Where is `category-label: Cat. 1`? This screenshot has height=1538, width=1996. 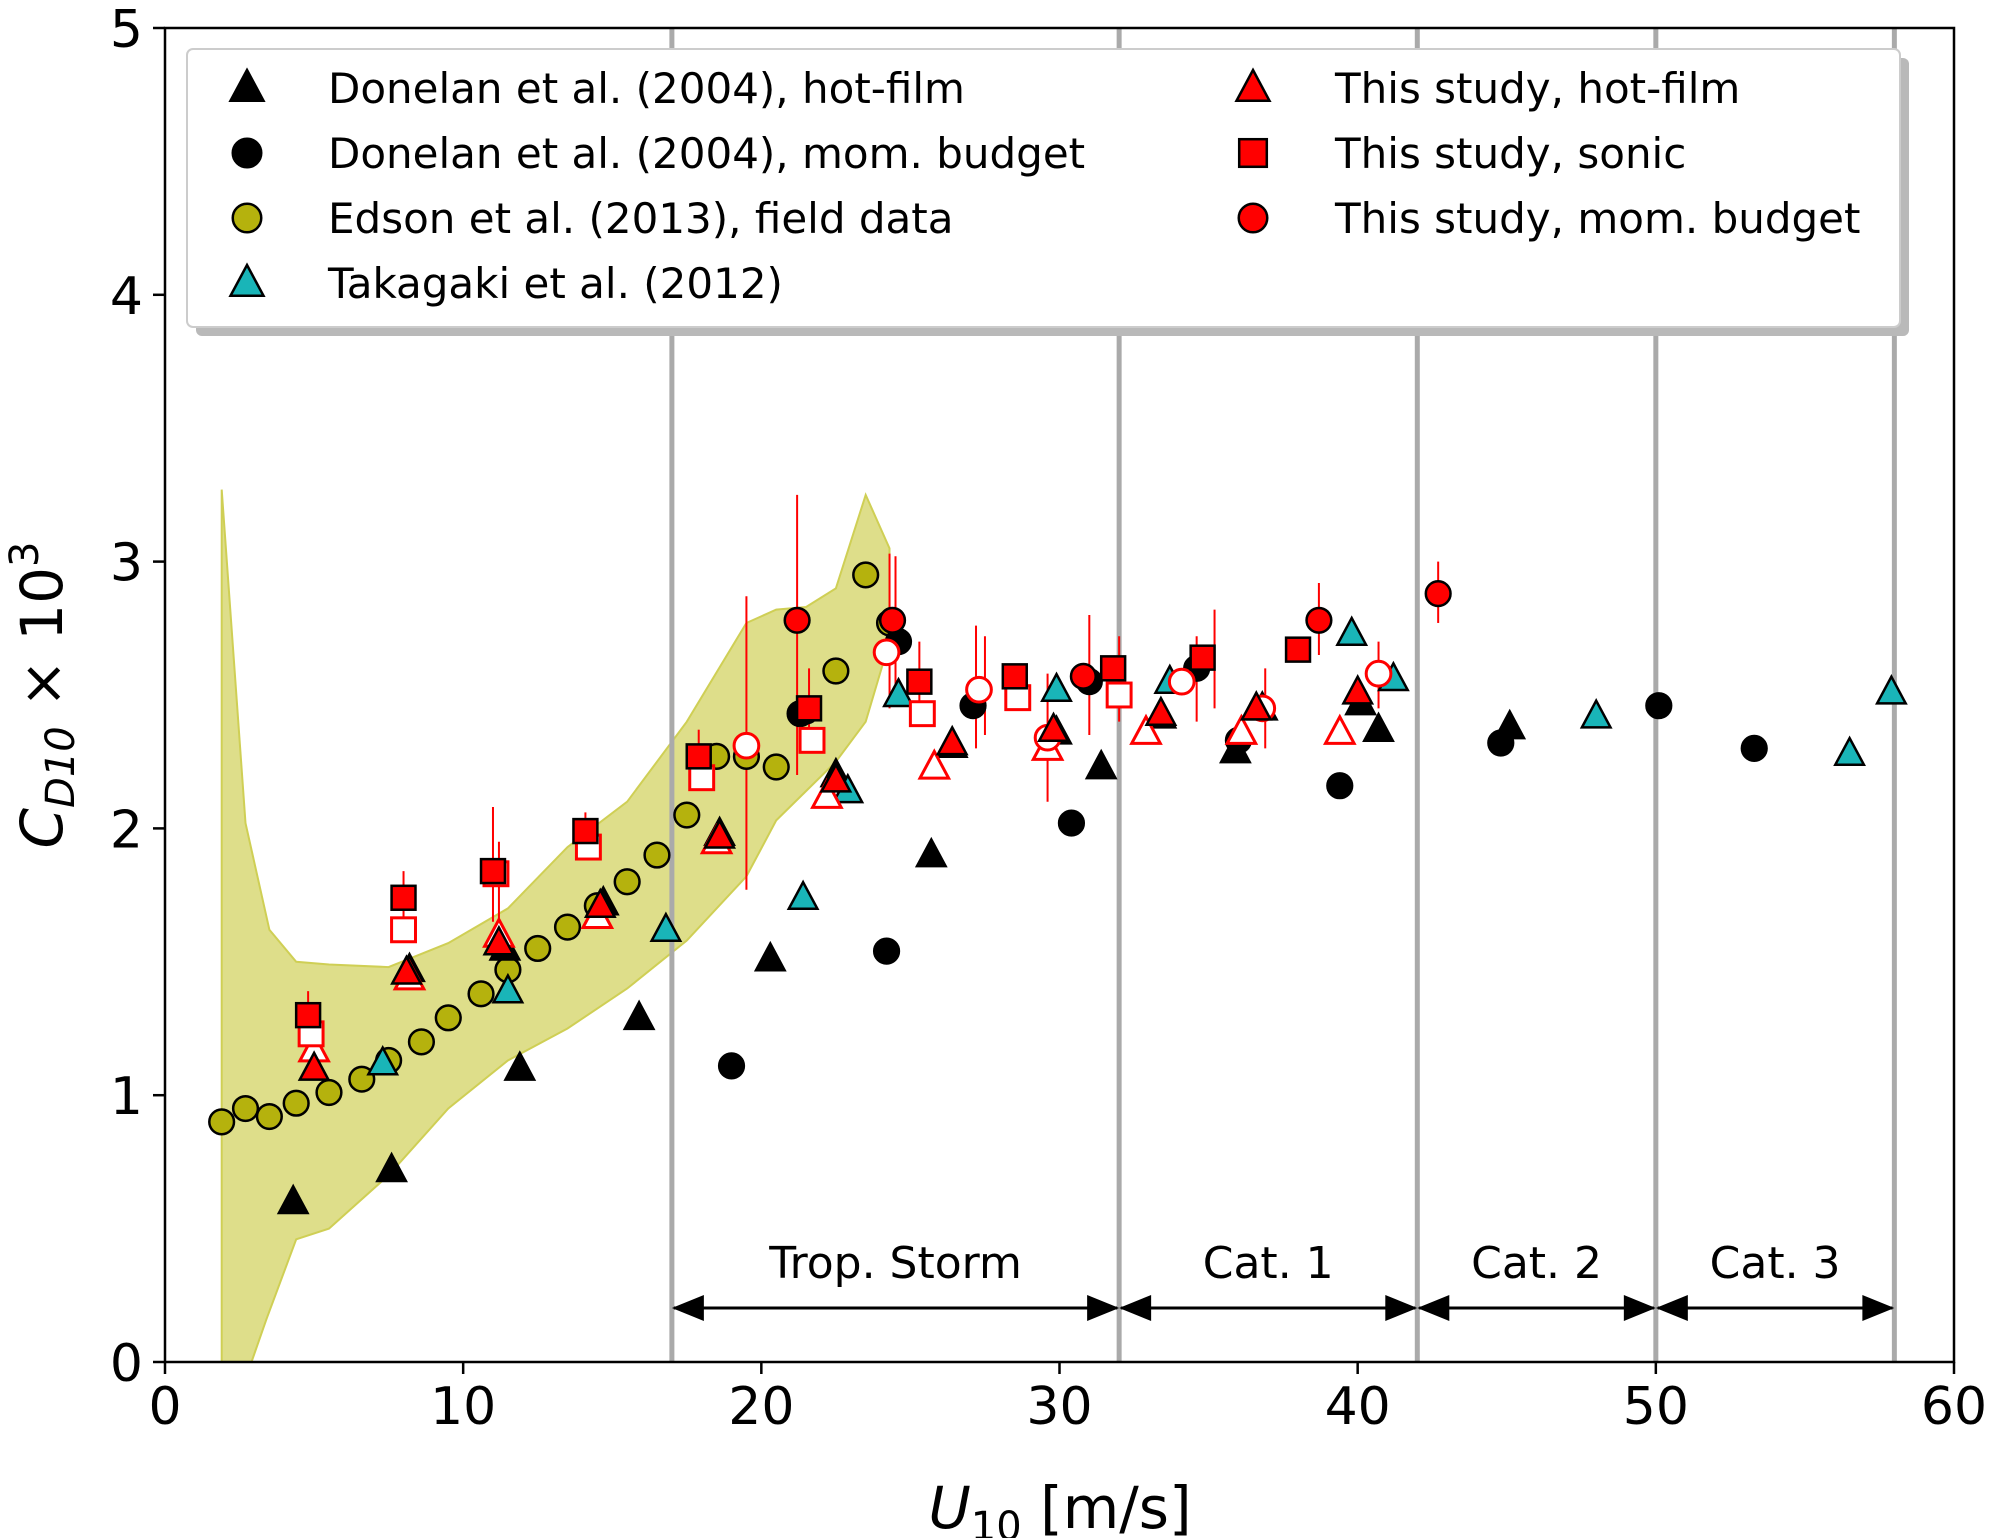 category-label: Cat. 1 is located at coordinates (1268, 1263).